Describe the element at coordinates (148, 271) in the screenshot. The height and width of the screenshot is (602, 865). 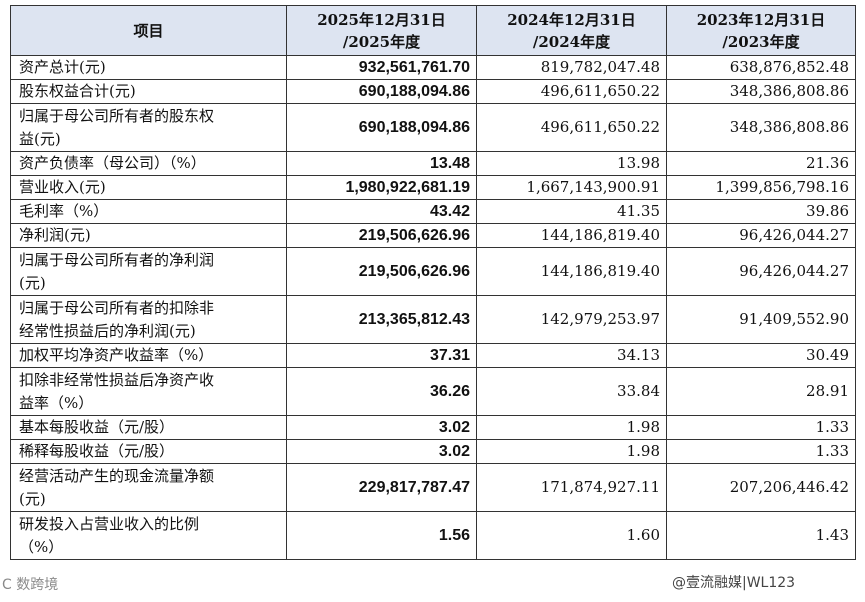
I see `row-label: 归属于母公司所有者的净利润 (元)` at that location.